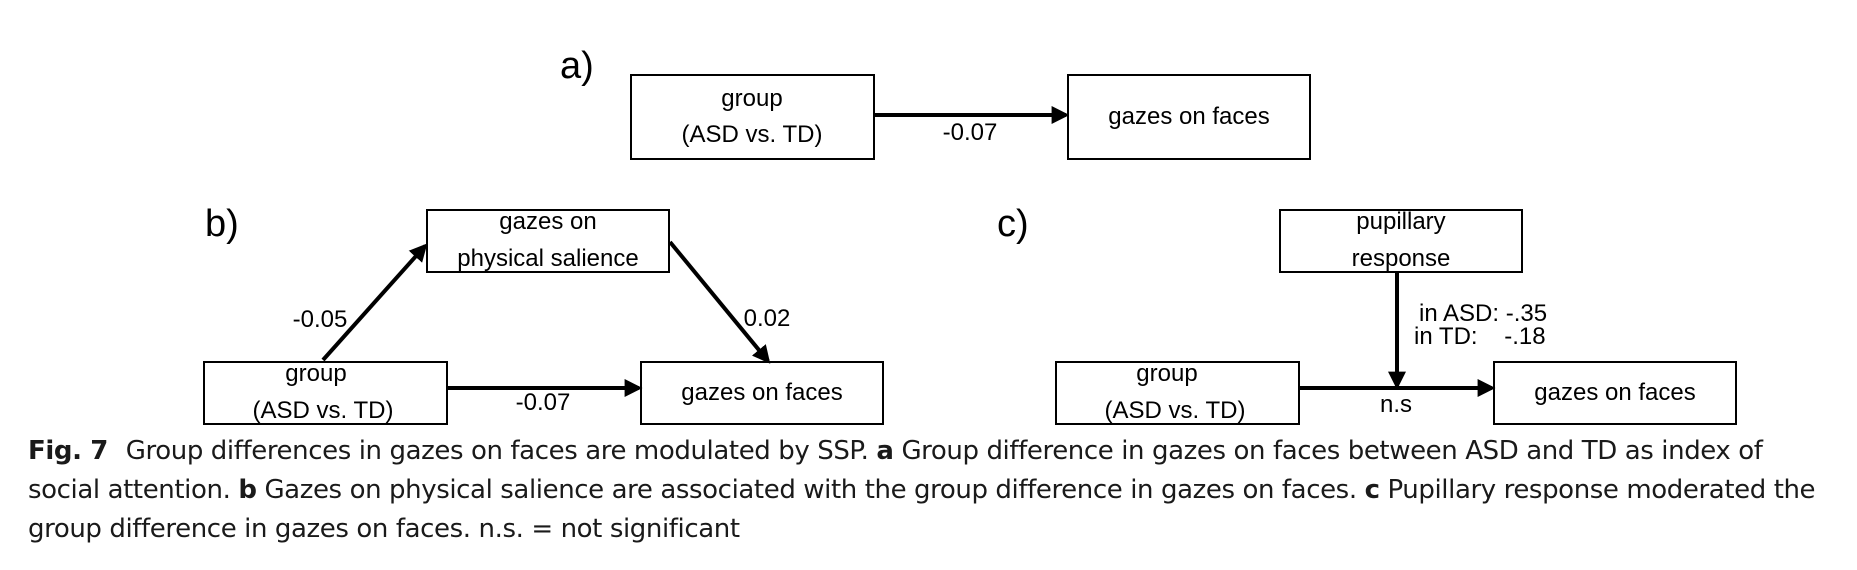  What do you see at coordinates (1480, 336) in the screenshot?
I see `panel-c-coef-td: in TD: -.18` at bounding box center [1480, 336].